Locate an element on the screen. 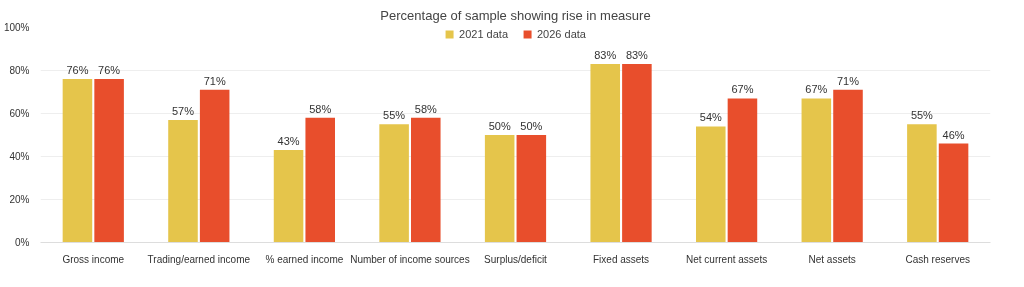  x-tick-label: Number of income sources is located at coordinates (410, 259).